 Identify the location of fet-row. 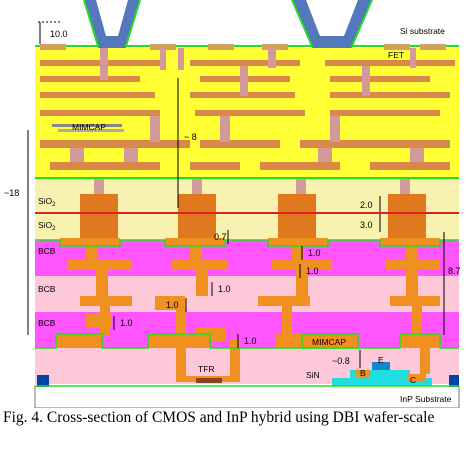
(243, 47).